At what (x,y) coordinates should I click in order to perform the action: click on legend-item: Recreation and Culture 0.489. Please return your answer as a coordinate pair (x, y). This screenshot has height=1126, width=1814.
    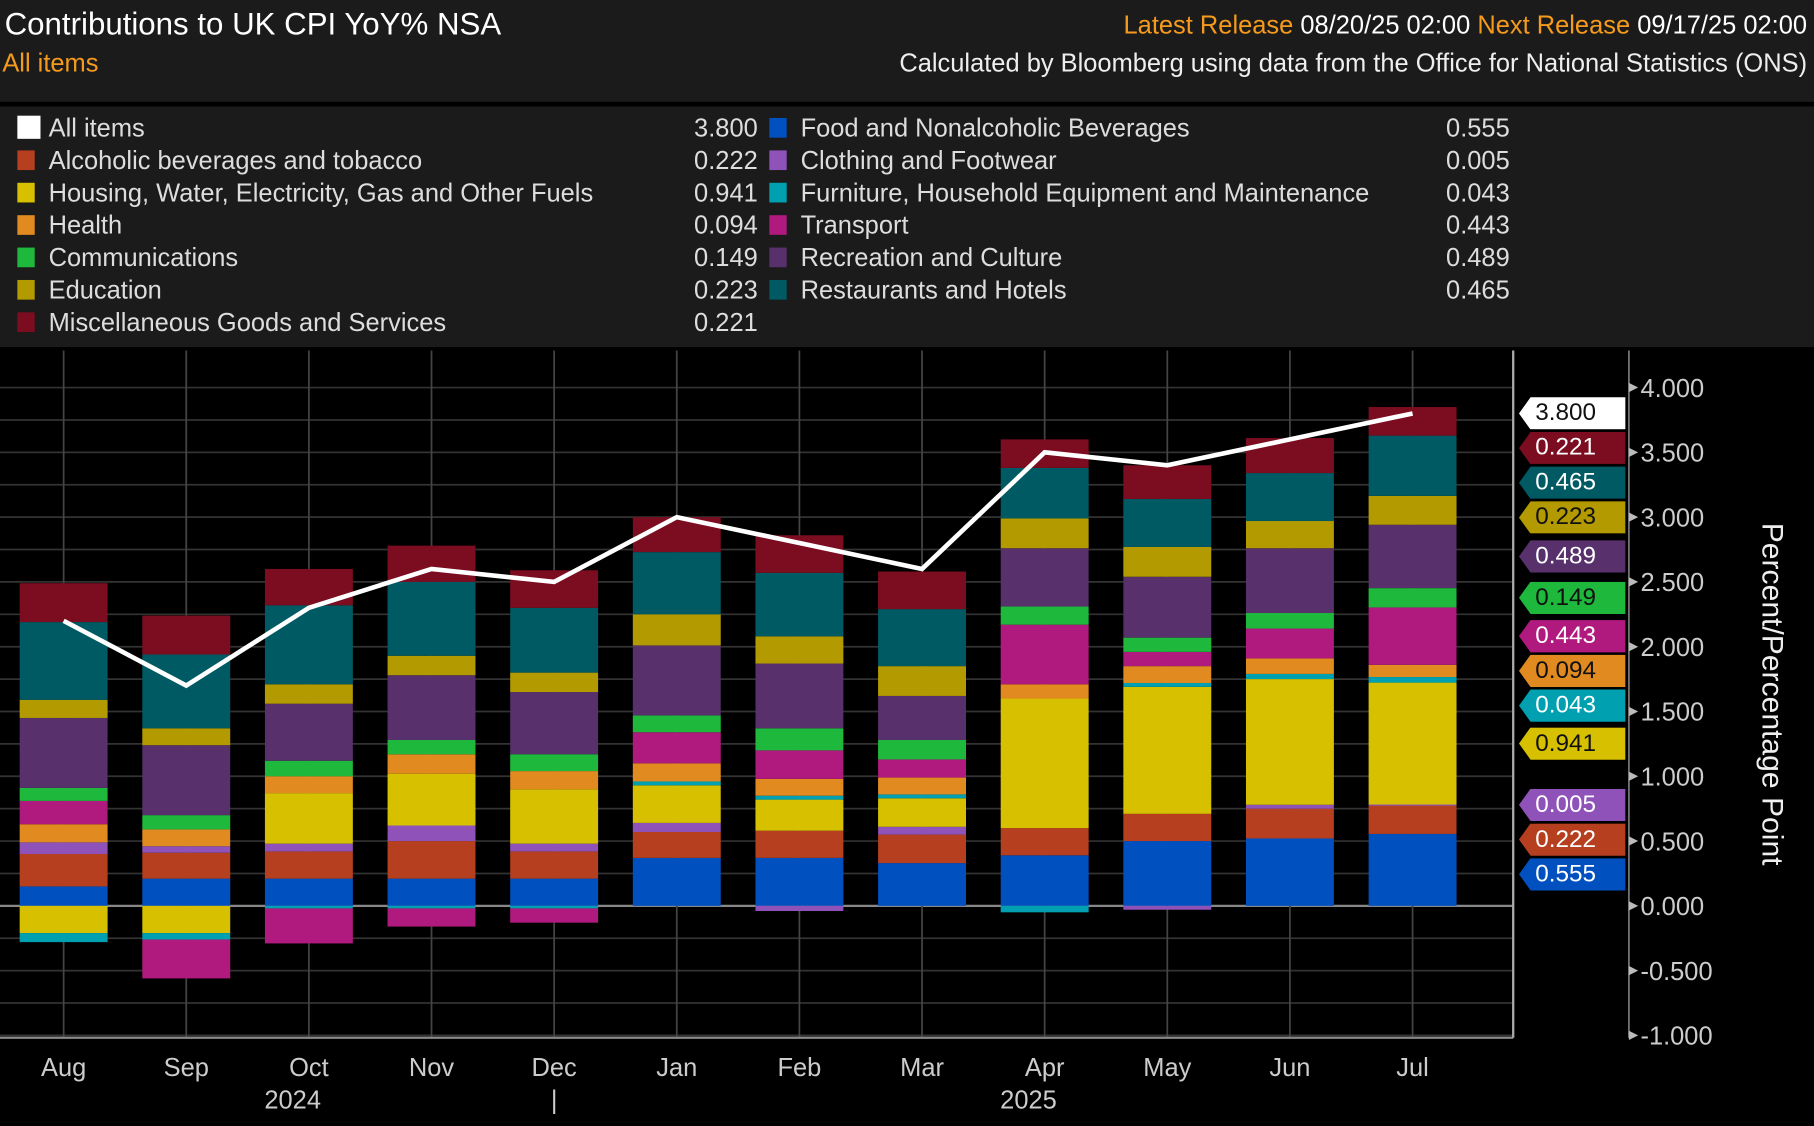
    Looking at the image, I should click on (1139, 258).